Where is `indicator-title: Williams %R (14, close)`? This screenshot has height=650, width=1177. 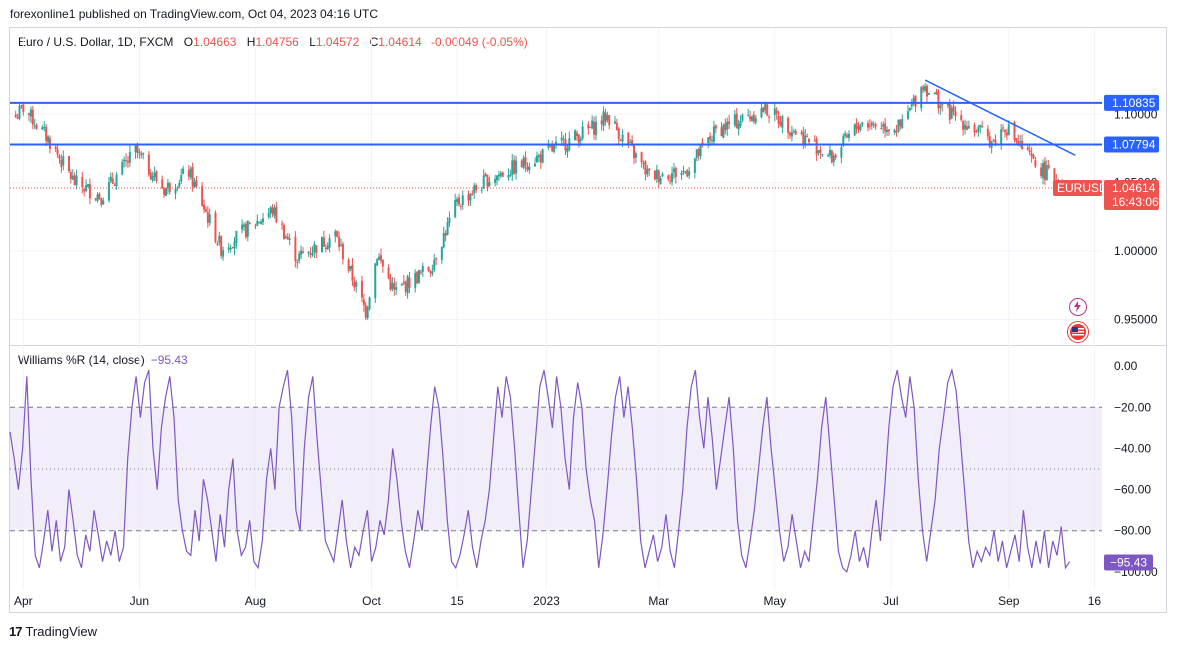 indicator-title: Williams %R (14, close) is located at coordinates (81, 360).